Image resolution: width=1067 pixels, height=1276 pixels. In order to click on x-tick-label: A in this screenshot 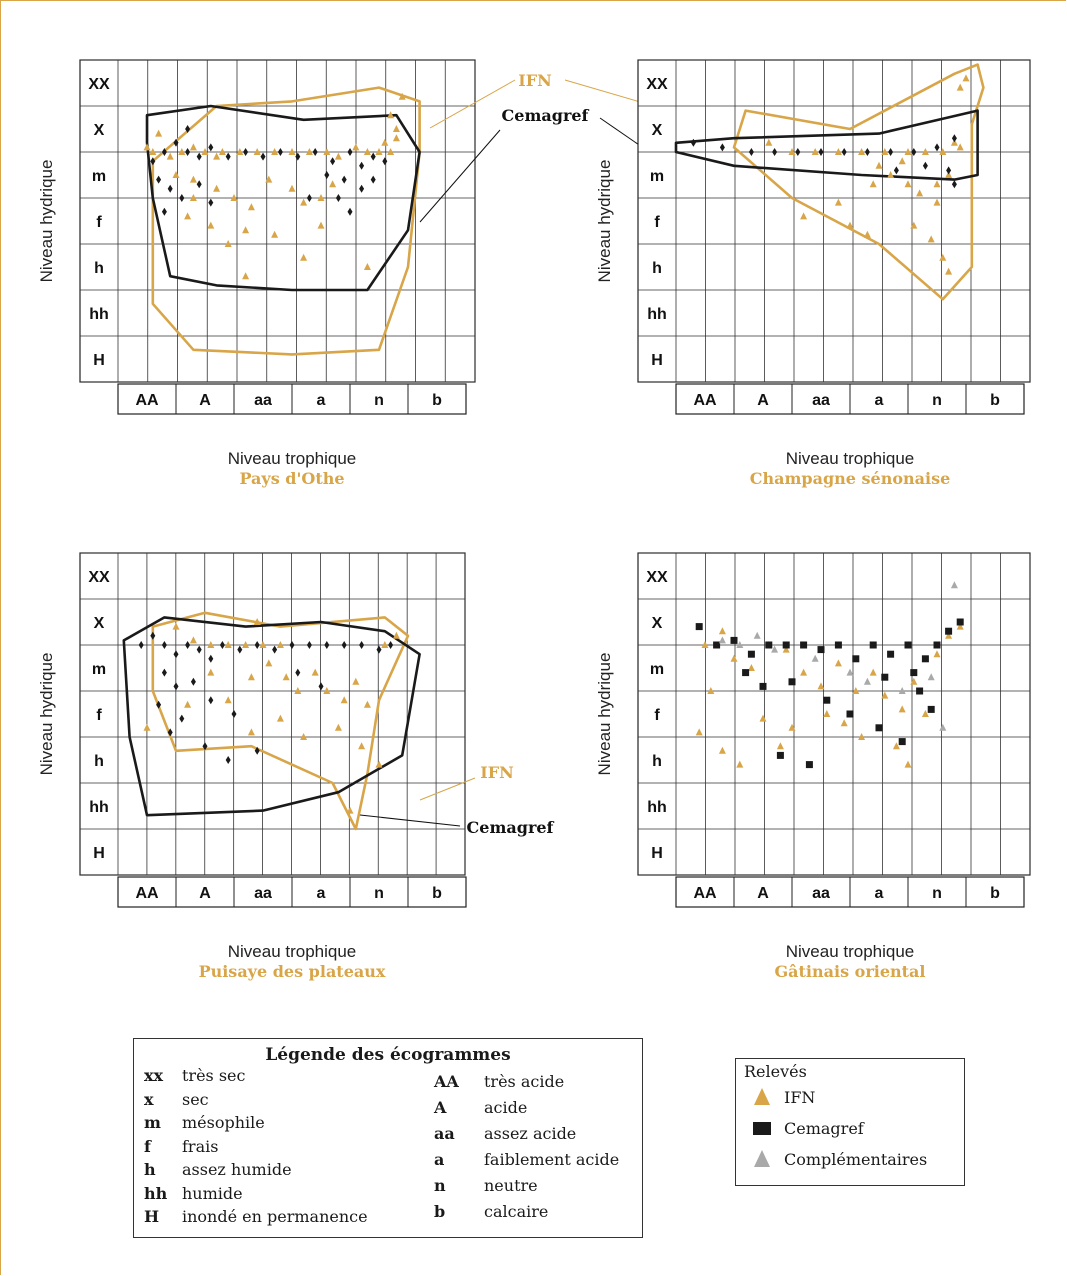, I will do `click(205, 400)`.